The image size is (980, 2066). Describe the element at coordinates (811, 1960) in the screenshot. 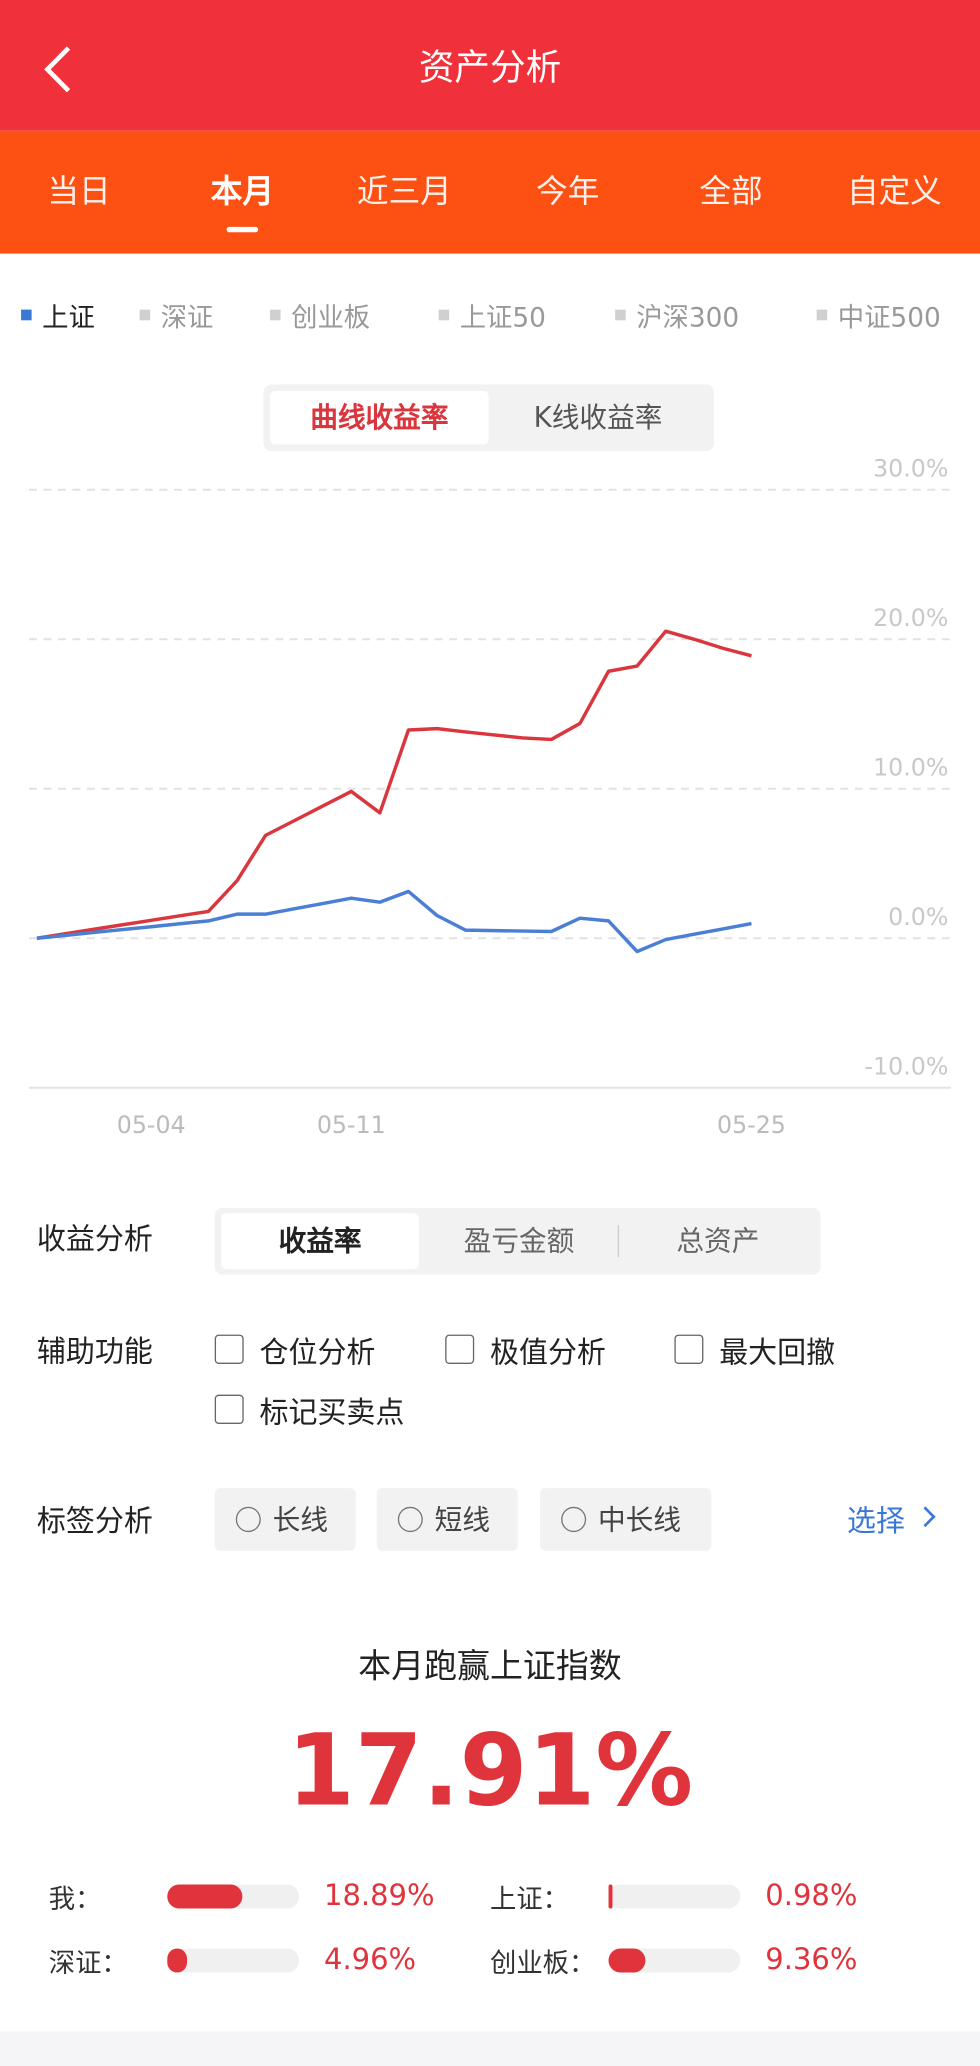

I see `compare-value: 9.36%` at that location.